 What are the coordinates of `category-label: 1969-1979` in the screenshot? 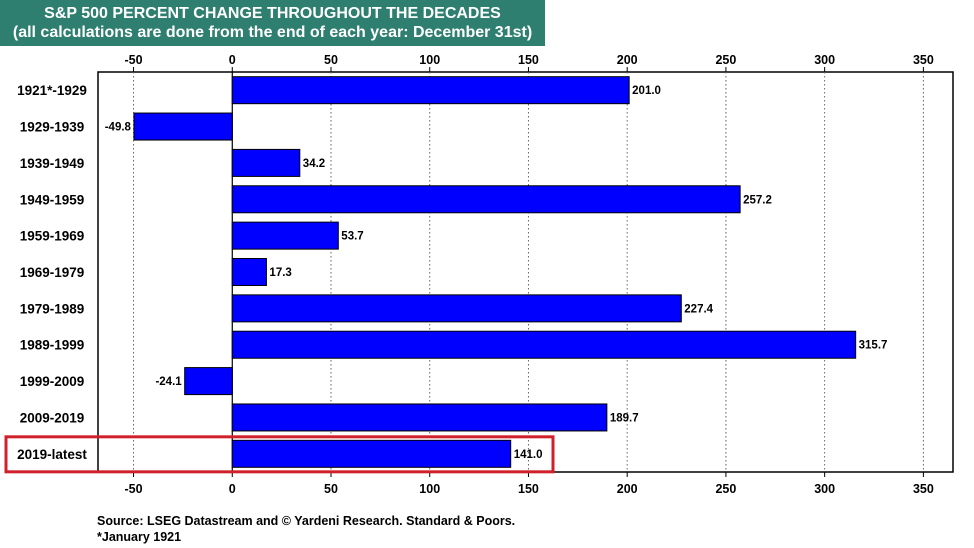 It's located at (52, 272).